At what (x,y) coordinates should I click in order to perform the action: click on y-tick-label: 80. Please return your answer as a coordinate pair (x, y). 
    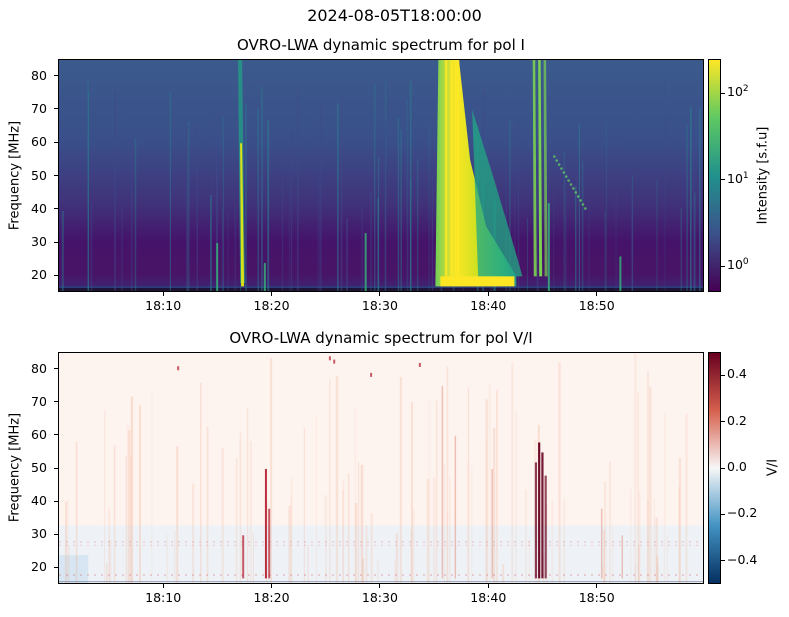
    Looking at the image, I should click on (39, 75).